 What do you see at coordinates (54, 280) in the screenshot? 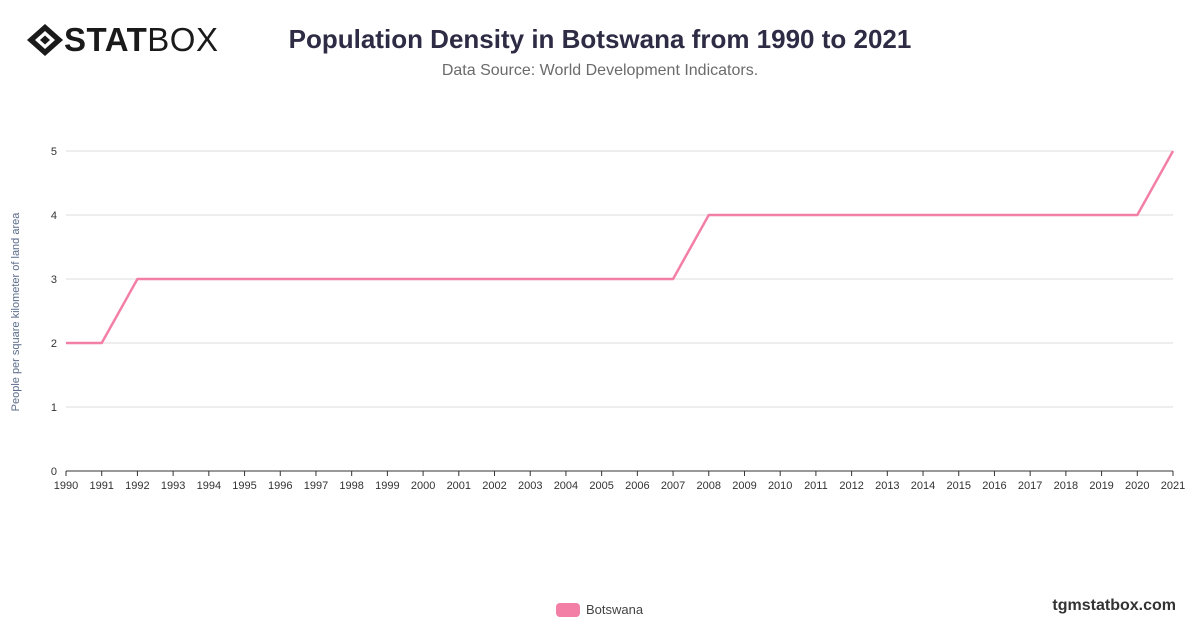
I see `y-tick-label: 3` at bounding box center [54, 280].